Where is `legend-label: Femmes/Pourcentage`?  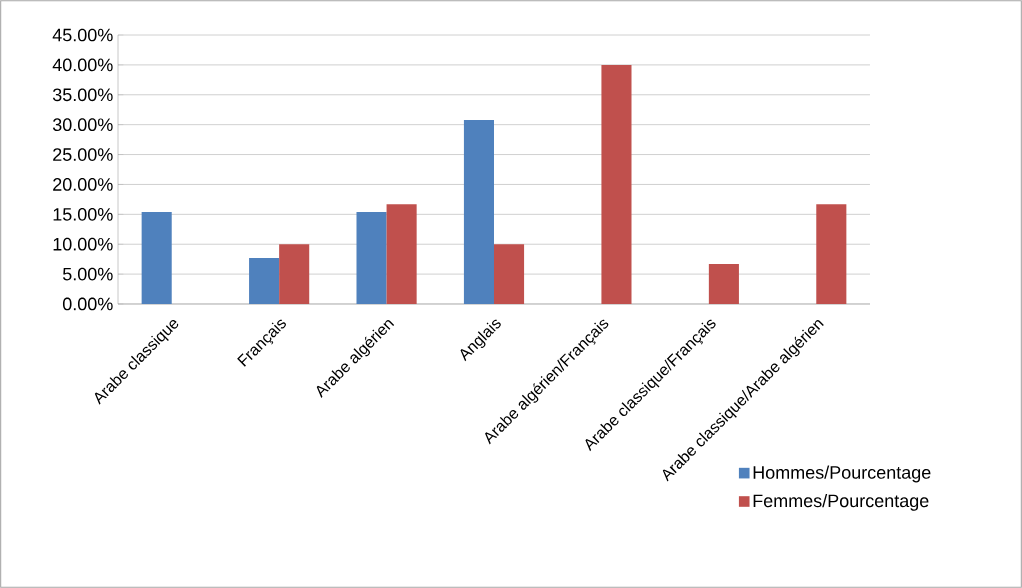
legend-label: Femmes/Pourcentage is located at coordinates (841, 502).